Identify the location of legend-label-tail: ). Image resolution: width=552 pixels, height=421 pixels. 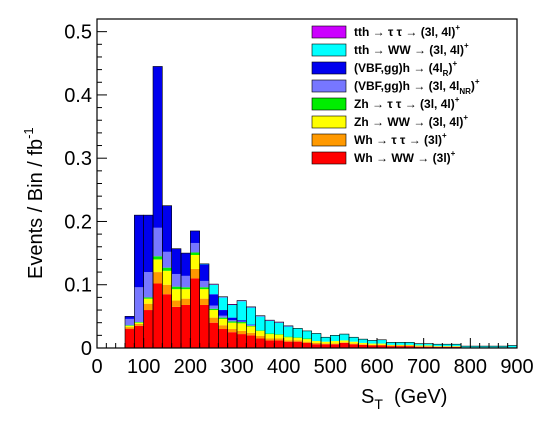
(450, 68).